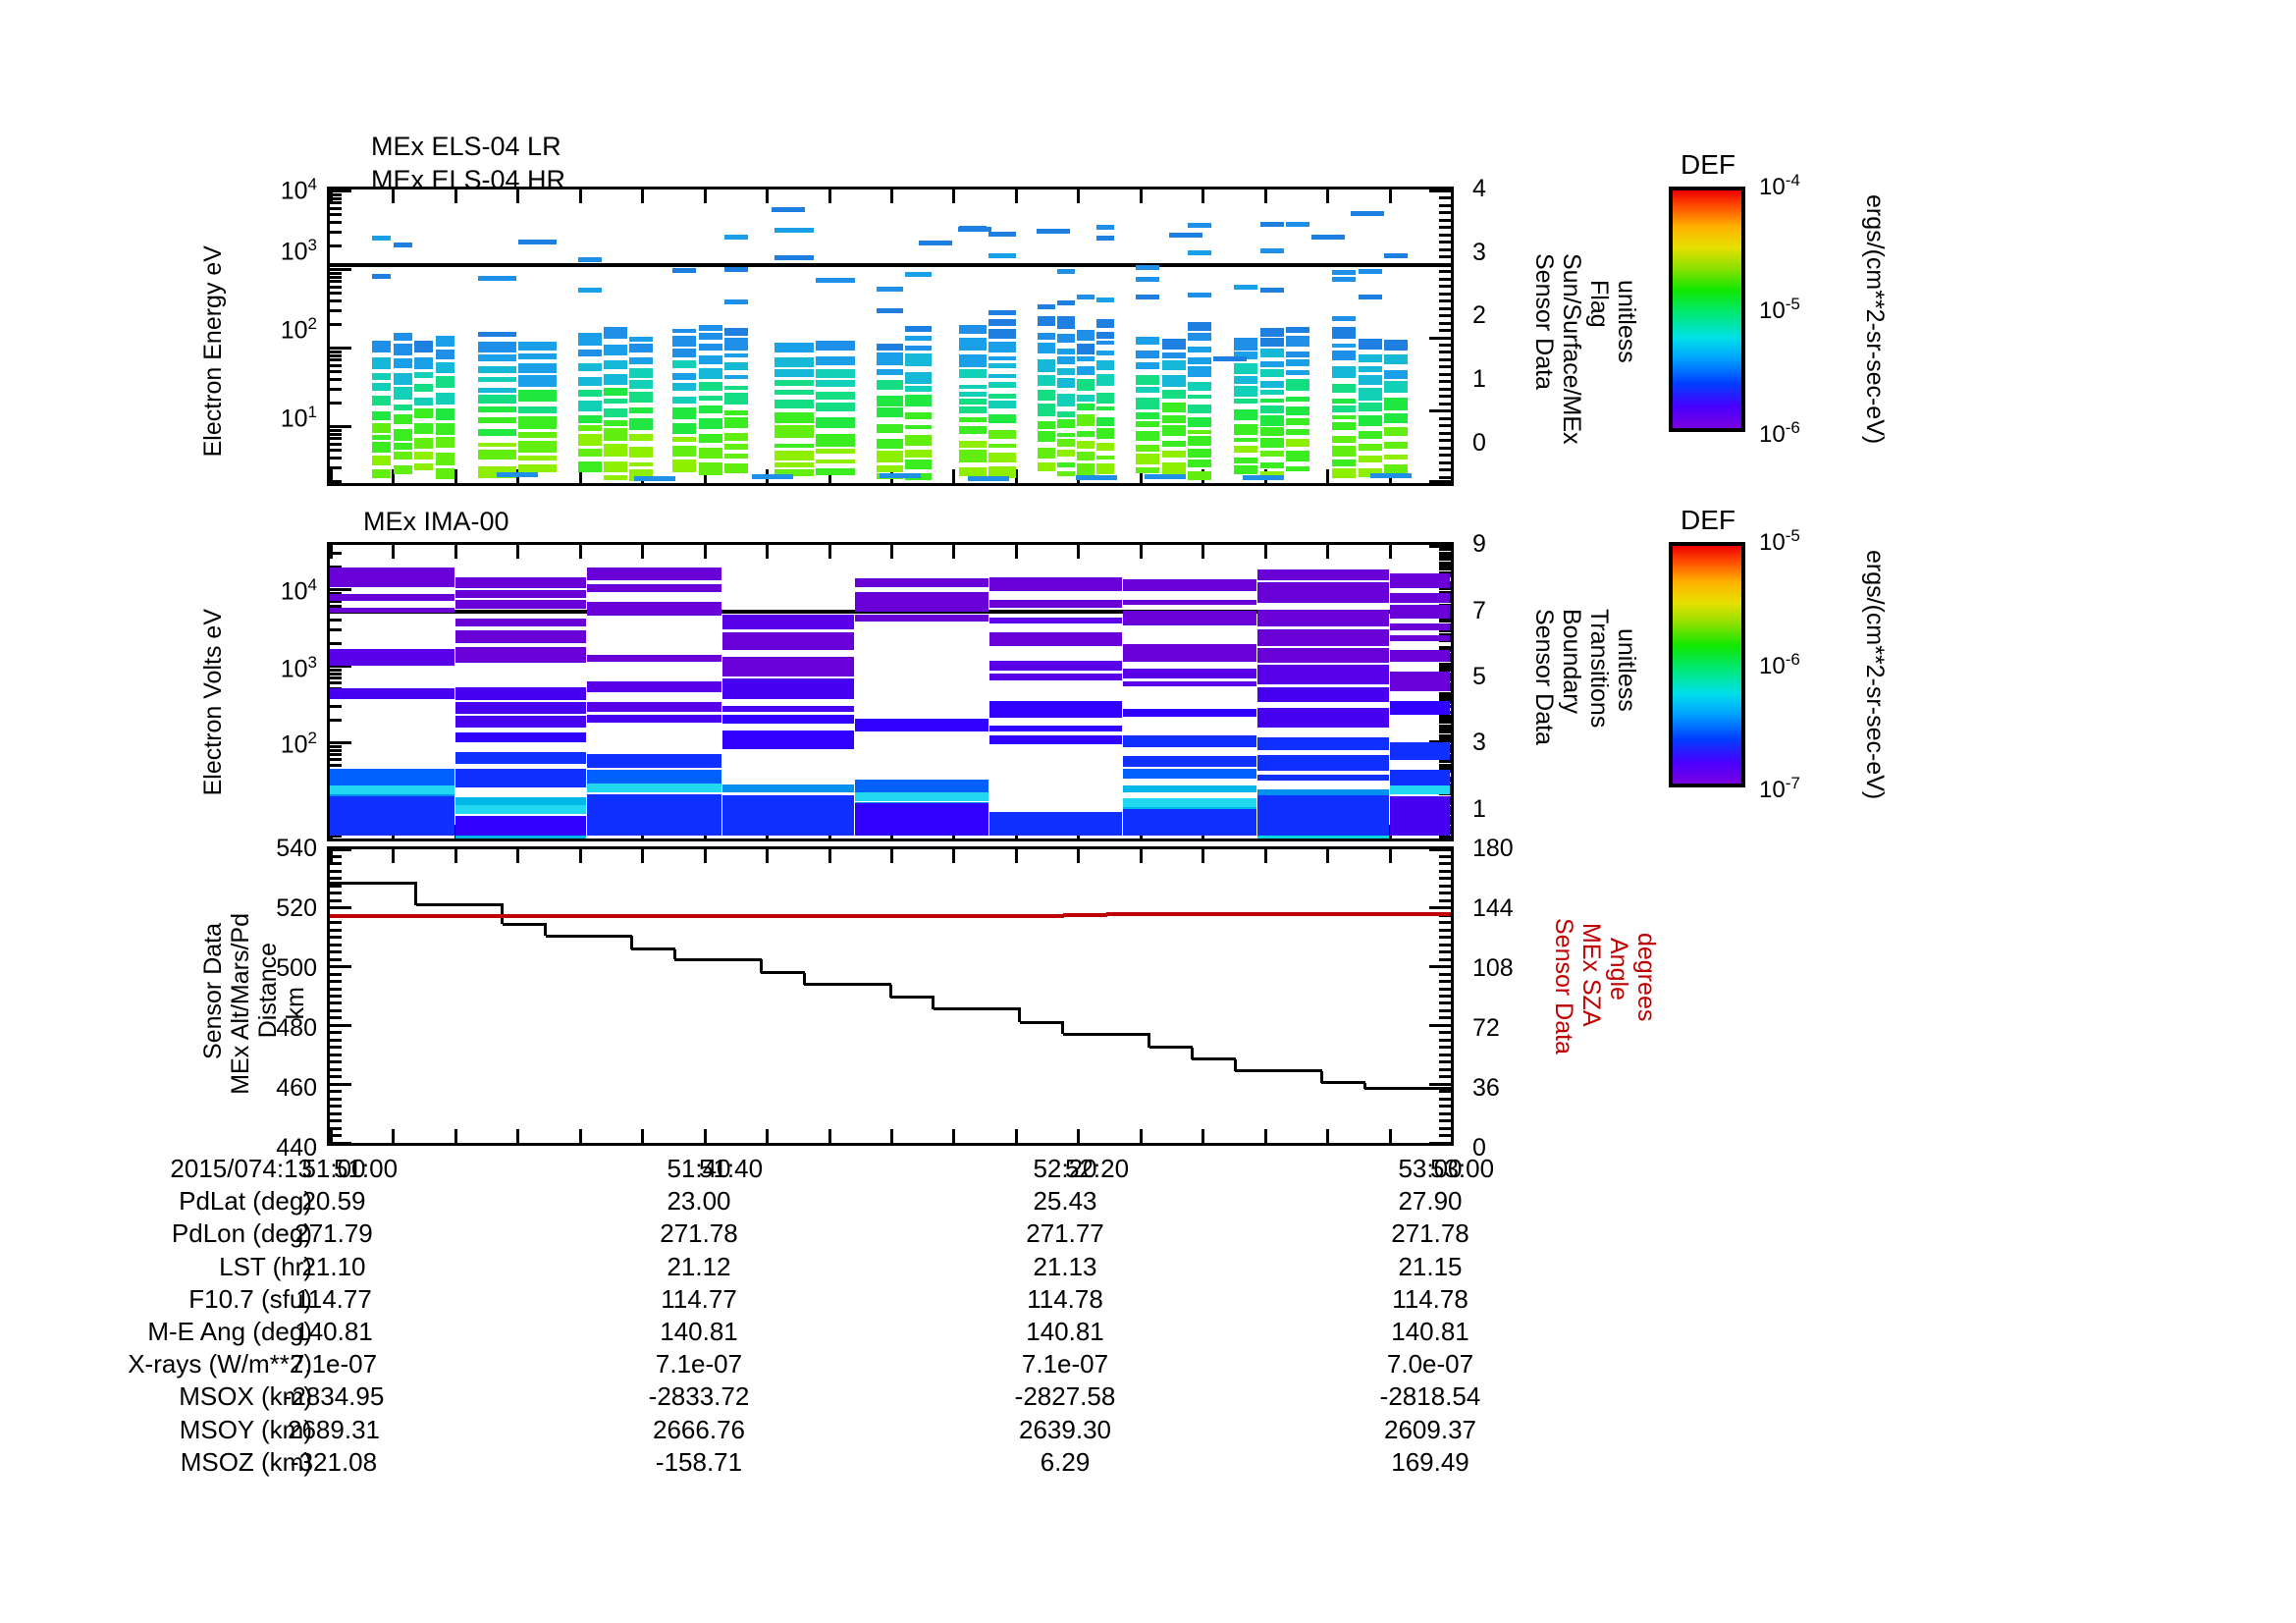 This screenshot has width=2296, height=1623. Describe the element at coordinates (1479, 443) in the screenshot. I see `panel1-rtick-0: 0` at that location.